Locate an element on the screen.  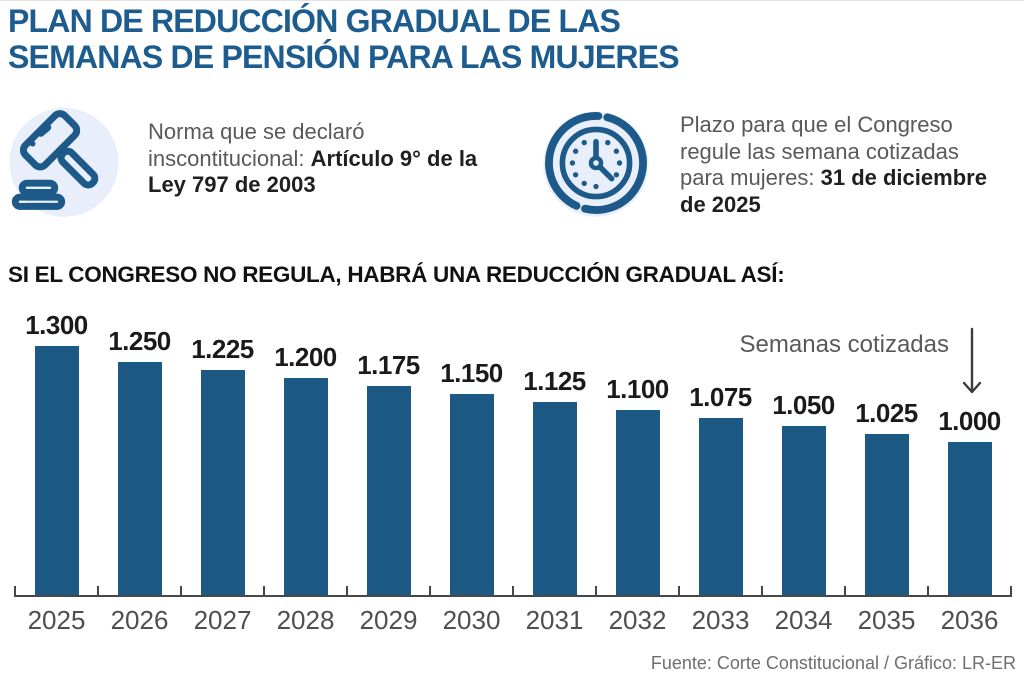
bar-value-label: 1.300 is located at coordinates (56, 325).